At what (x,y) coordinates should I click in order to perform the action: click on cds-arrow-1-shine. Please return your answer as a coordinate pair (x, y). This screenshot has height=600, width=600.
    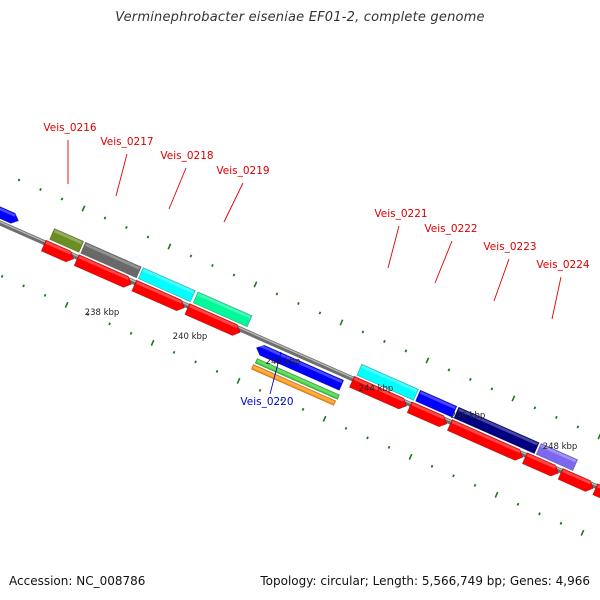
    Looking at the image, I should click on (58, 248).